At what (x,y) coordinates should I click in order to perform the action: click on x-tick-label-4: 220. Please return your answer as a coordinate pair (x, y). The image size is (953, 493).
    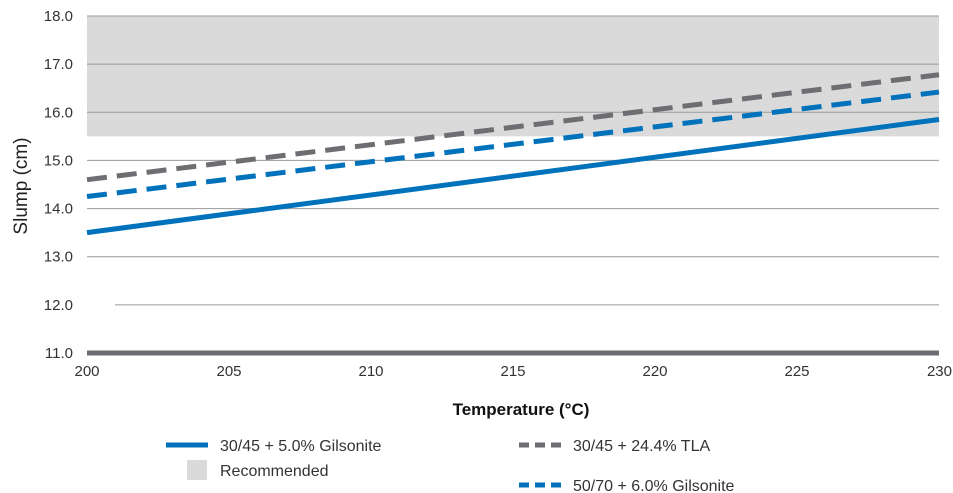
    Looking at the image, I should click on (654, 371).